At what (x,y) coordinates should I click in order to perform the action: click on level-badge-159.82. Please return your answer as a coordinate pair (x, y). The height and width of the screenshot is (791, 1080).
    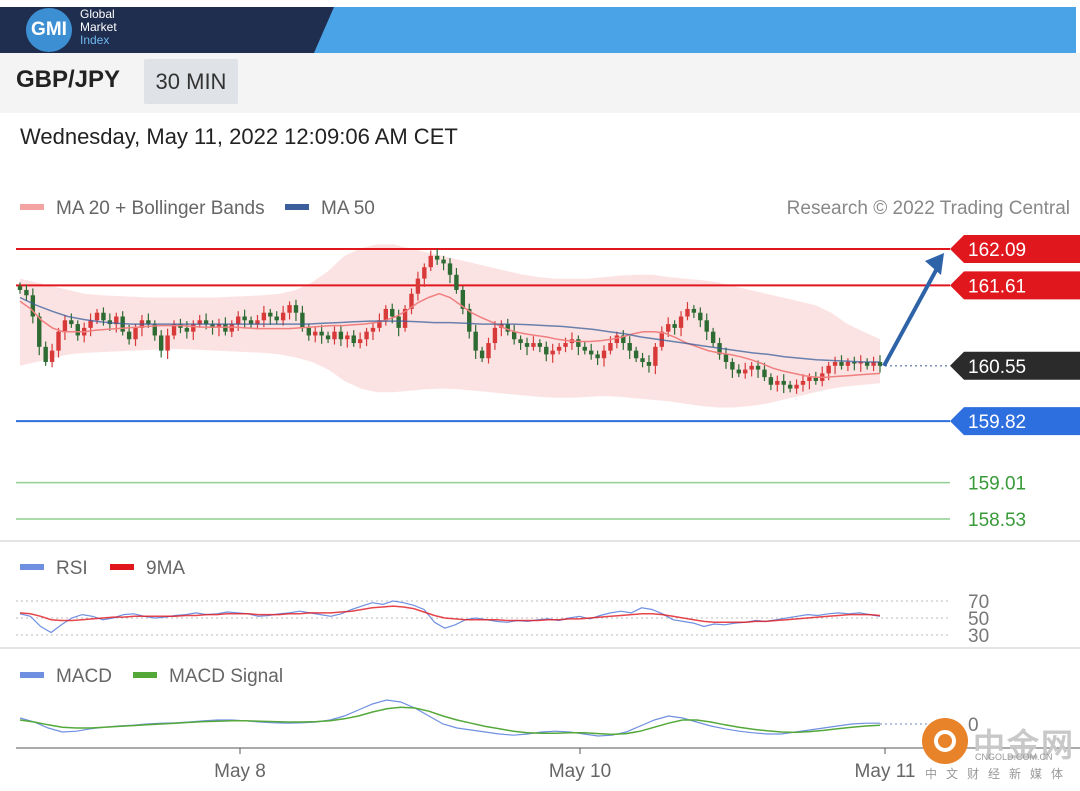
    Looking at the image, I should click on (1015, 421).